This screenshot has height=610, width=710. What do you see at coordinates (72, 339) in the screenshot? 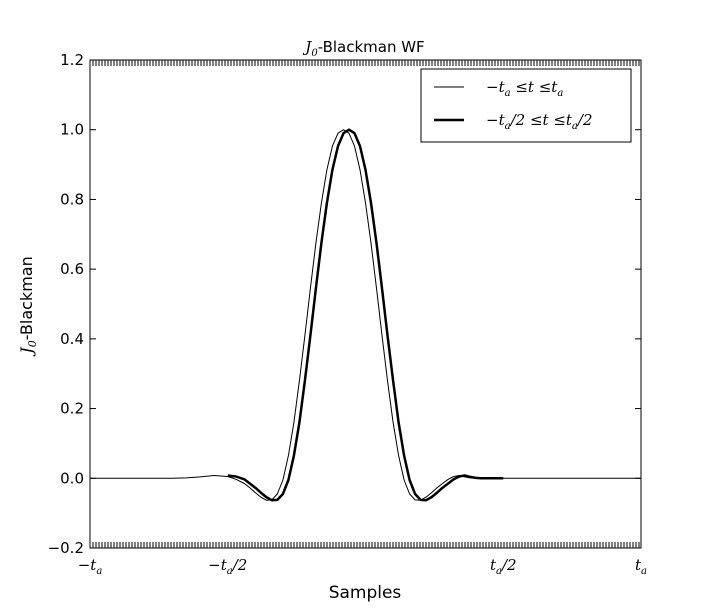
I see `y-tick-label: 0.4` at bounding box center [72, 339].